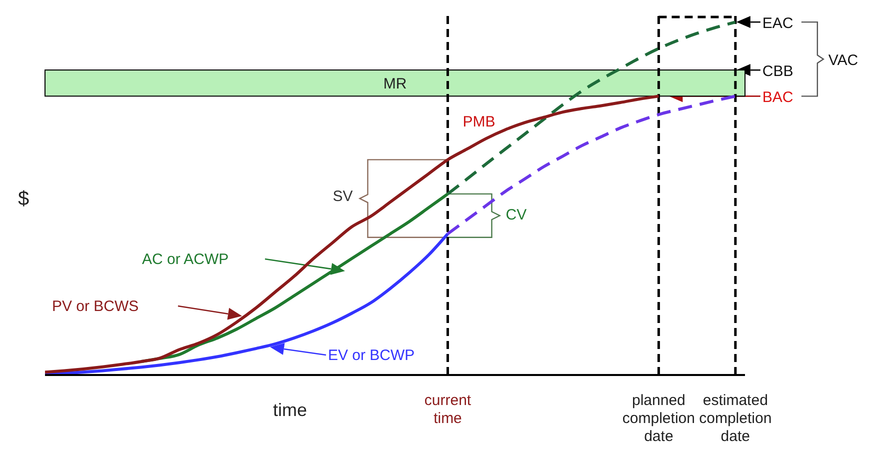  I want to click on text: AC or ACWP, so click(185, 259).